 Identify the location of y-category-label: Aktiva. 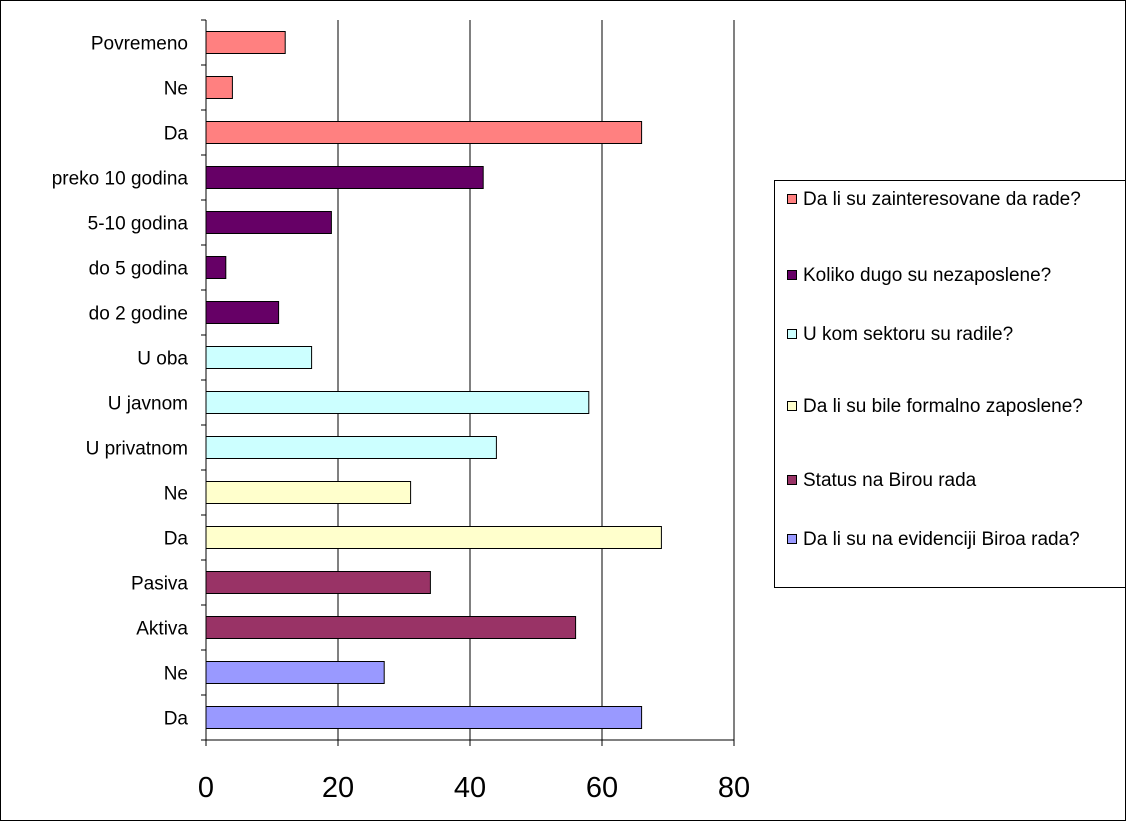
(162, 629).